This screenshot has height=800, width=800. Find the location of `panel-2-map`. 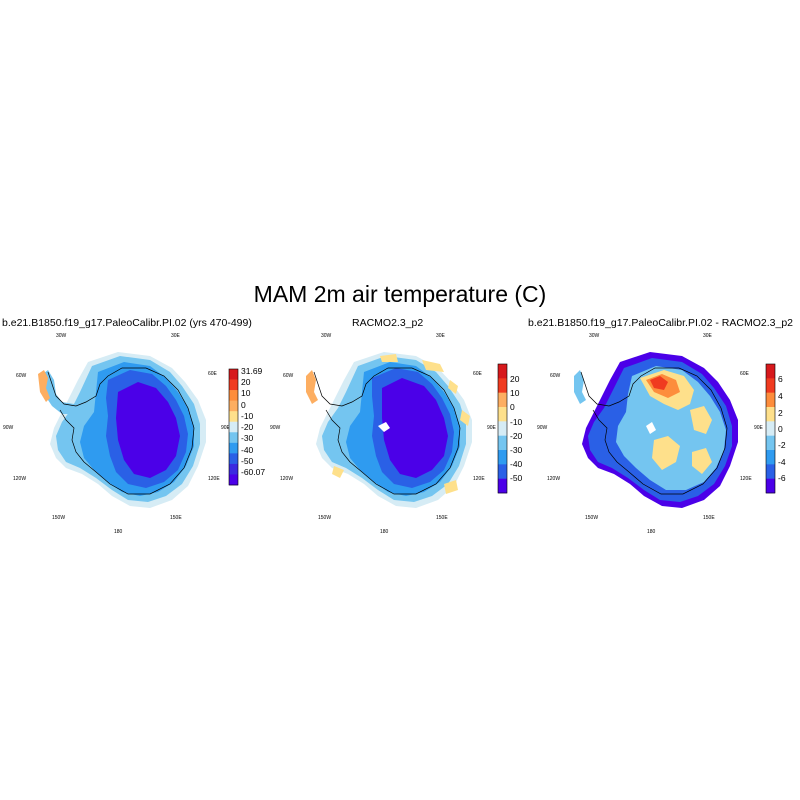

panel-2-map is located at coordinates (389, 430).